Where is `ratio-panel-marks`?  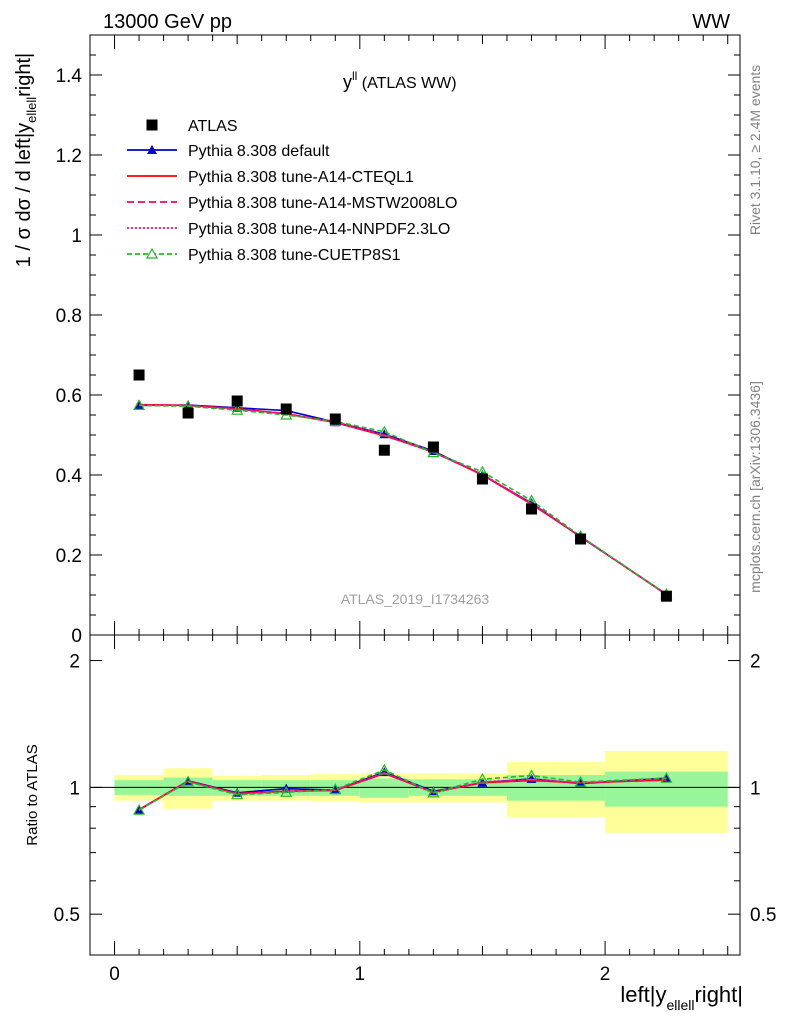
ratio-panel-marks is located at coordinates (403, 789).